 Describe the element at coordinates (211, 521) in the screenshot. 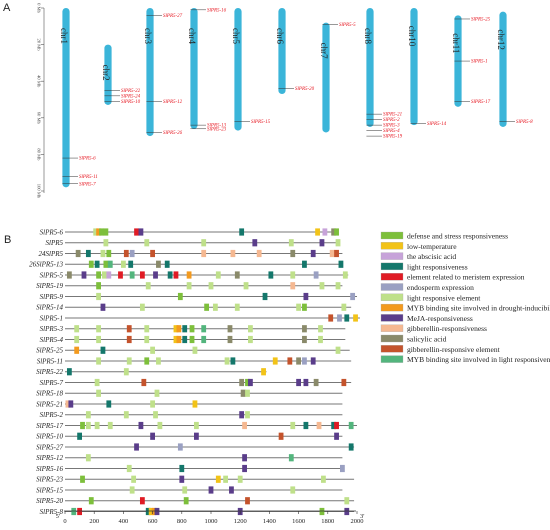

I see `axis-tick-label: 1000` at that location.